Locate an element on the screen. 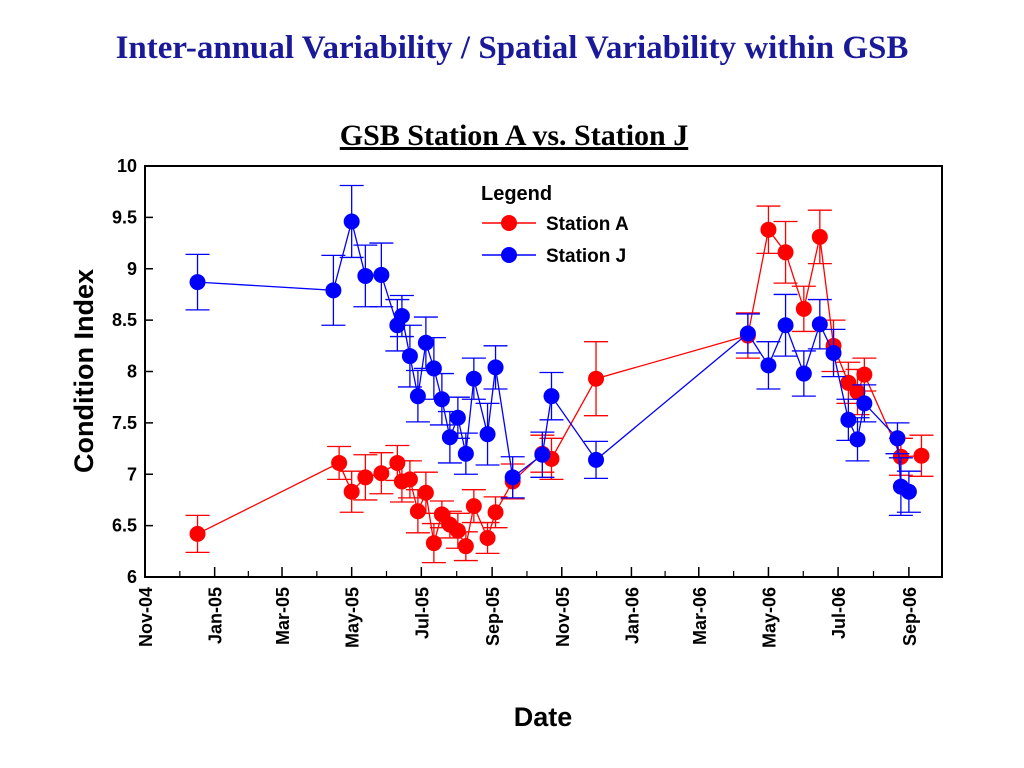 Image resolution: width=1024 pixels, height=768 pixels. y-tick-label: 6 is located at coordinates (132, 577).